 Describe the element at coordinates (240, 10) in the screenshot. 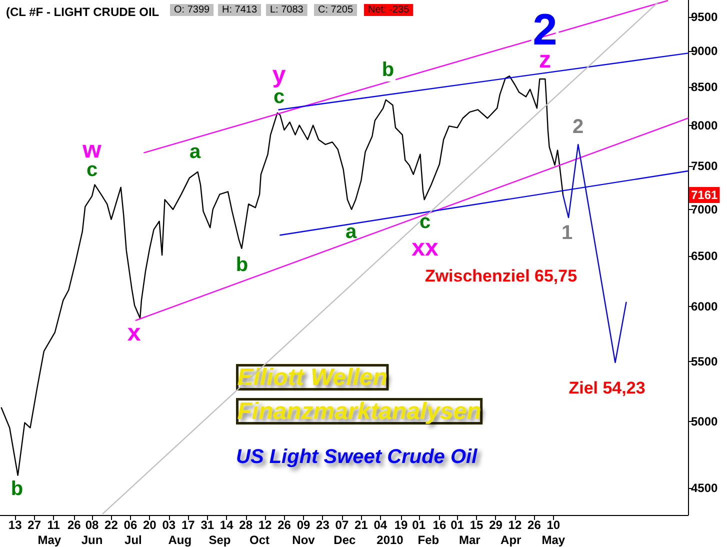

I see `annotation: H: 7413` at that location.